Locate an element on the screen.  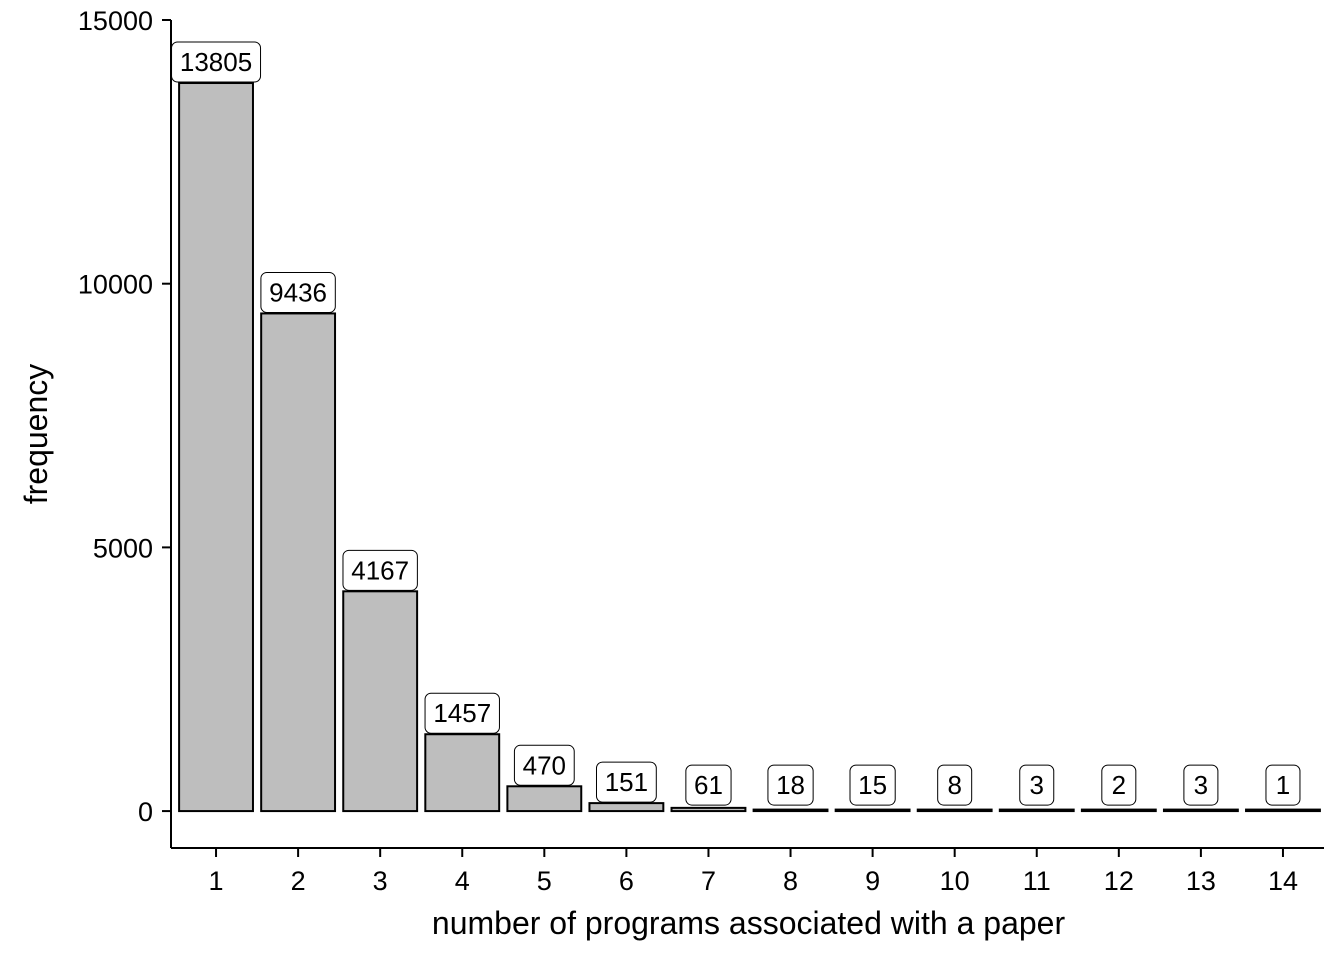
x-tick-label: 9 is located at coordinates (872, 881).